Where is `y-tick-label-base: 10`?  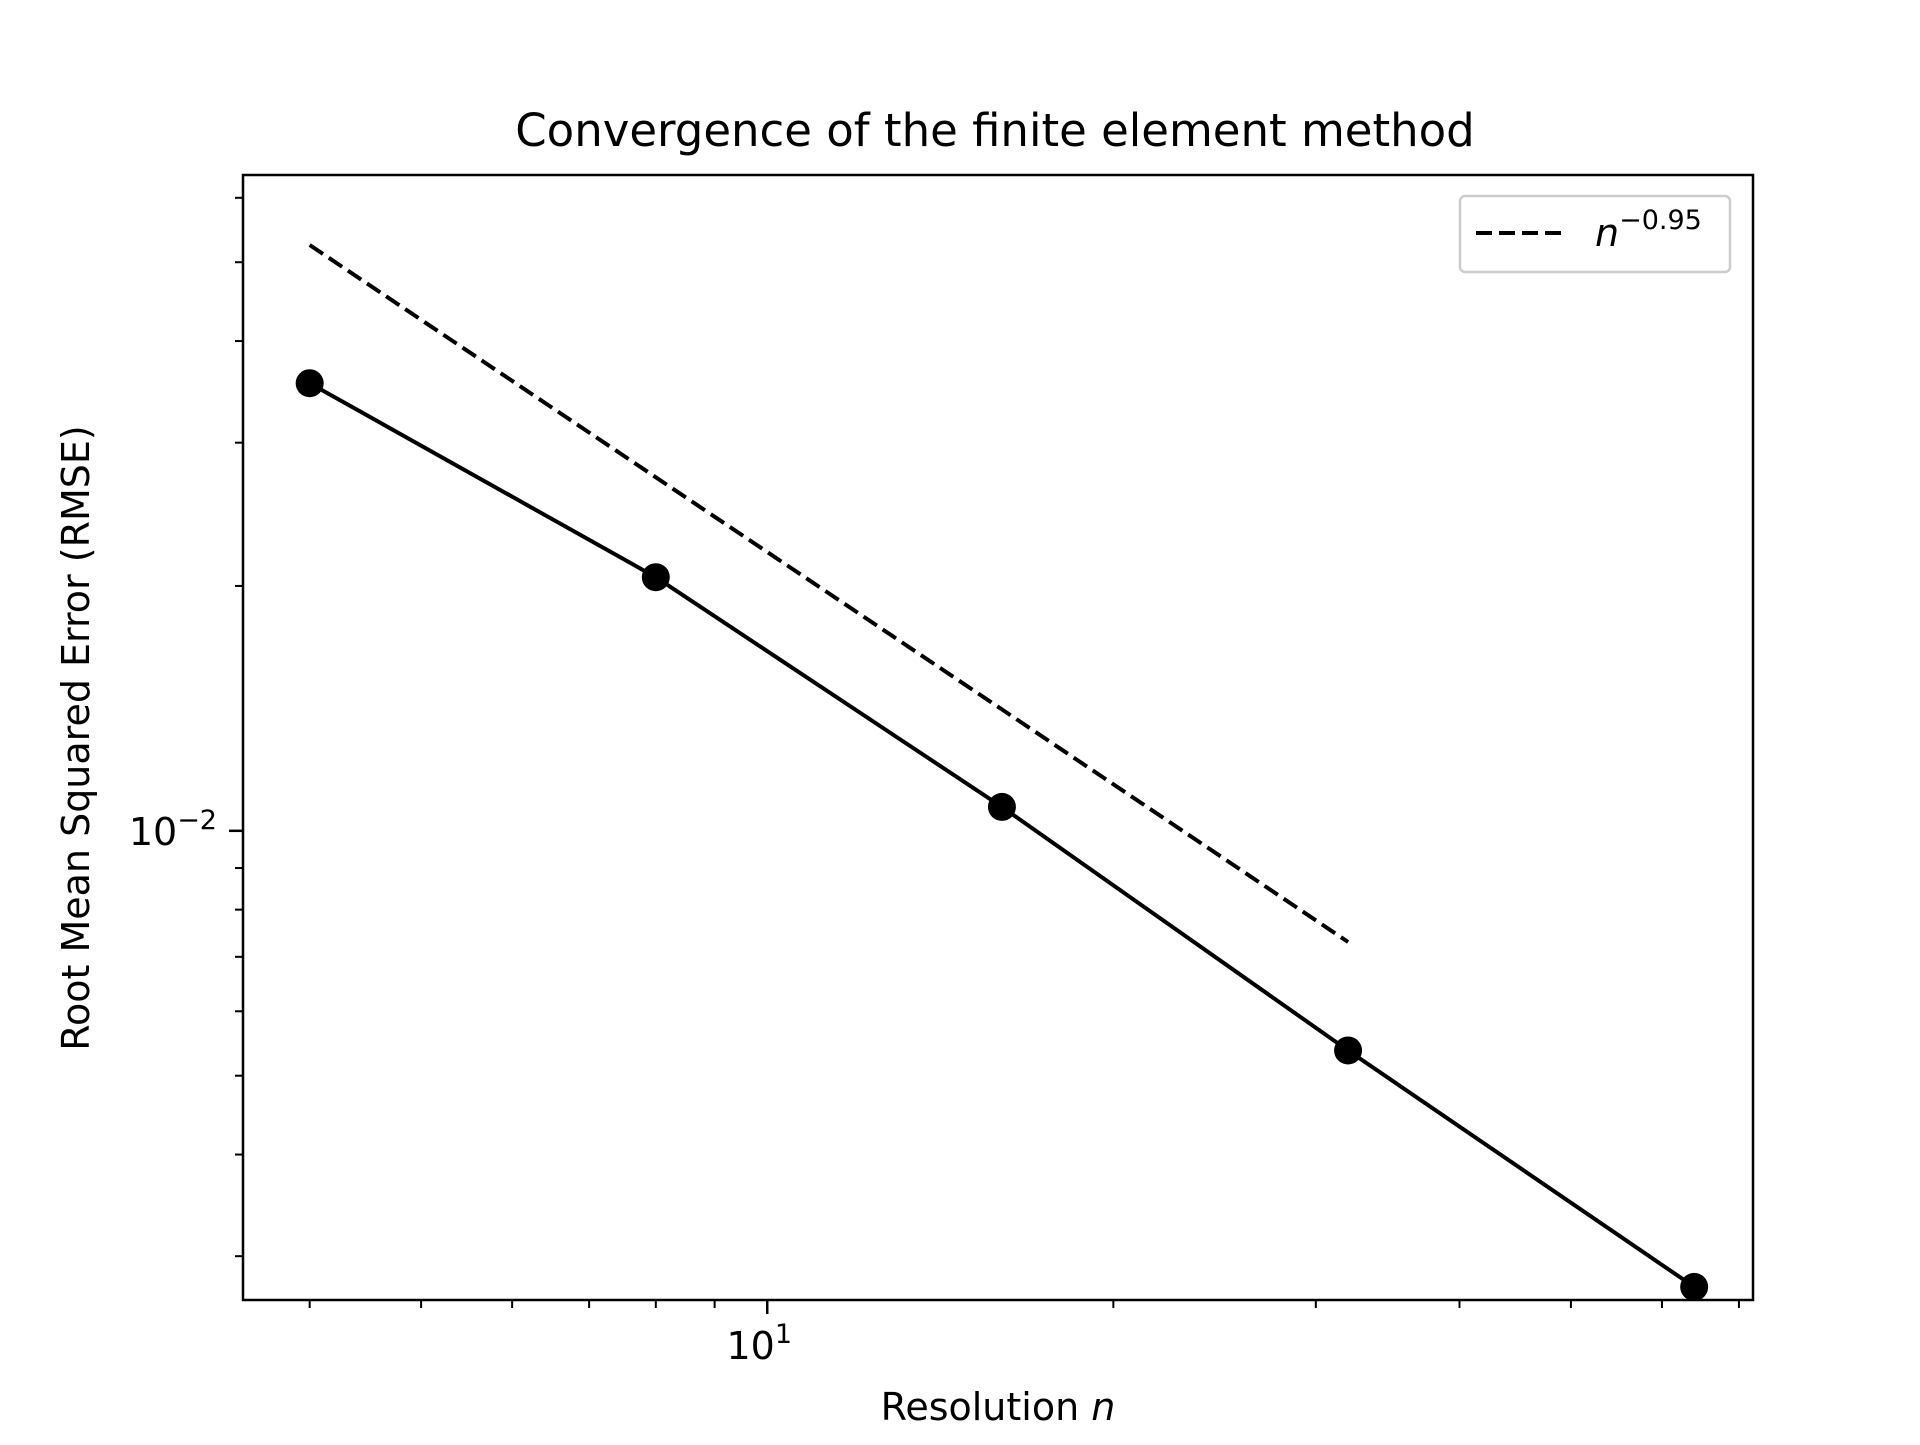 y-tick-label-base: 10 is located at coordinates (153, 832).